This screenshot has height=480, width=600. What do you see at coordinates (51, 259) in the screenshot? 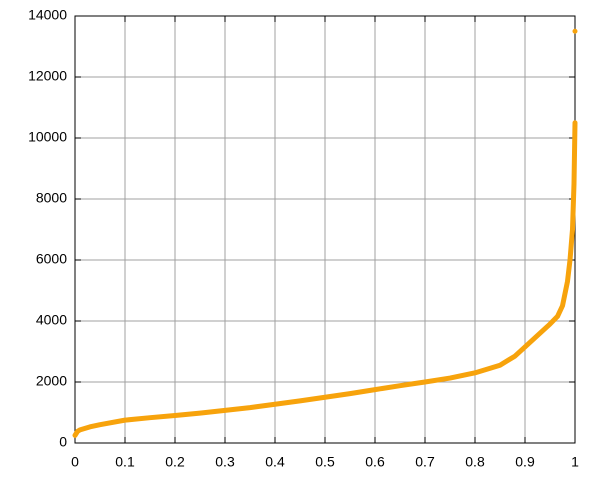
I see `y-tick-label: 6000` at bounding box center [51, 259].